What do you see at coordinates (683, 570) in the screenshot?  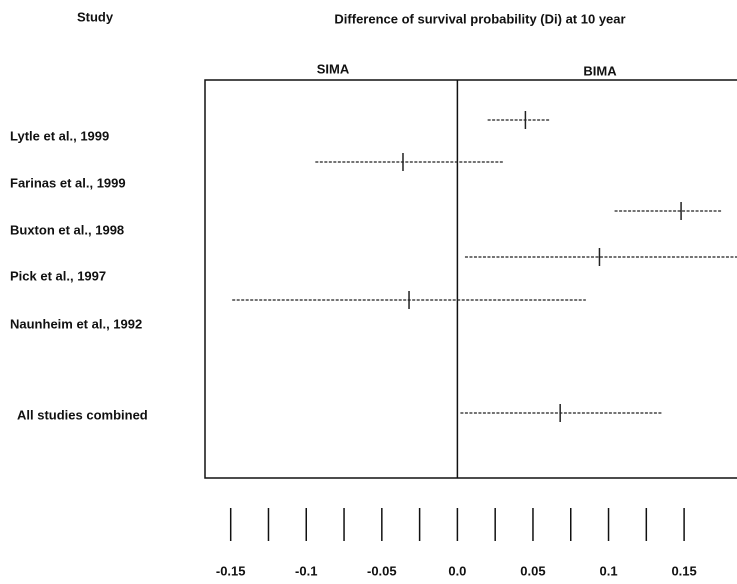 I see `x-tick-label: 0.15` at bounding box center [683, 570].